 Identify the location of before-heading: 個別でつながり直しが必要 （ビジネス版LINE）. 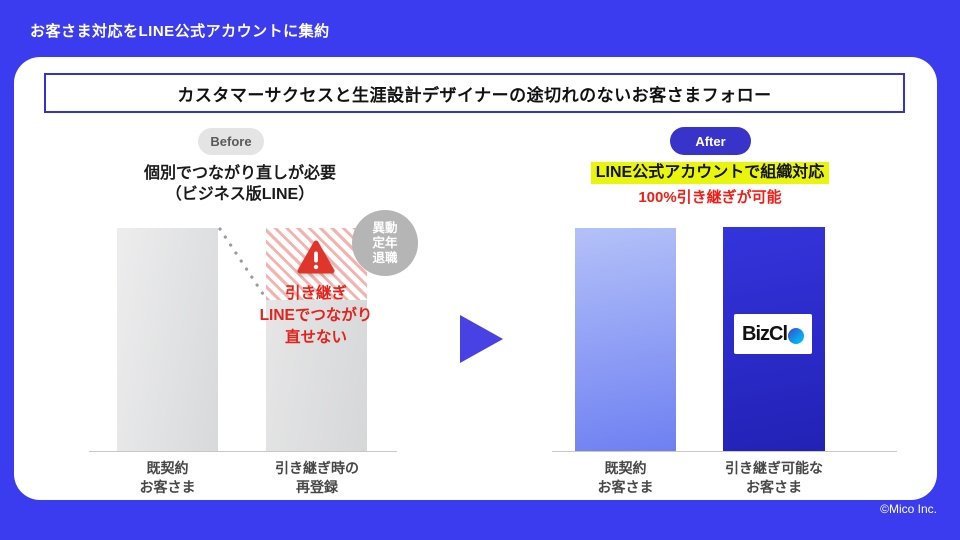
(240, 184).